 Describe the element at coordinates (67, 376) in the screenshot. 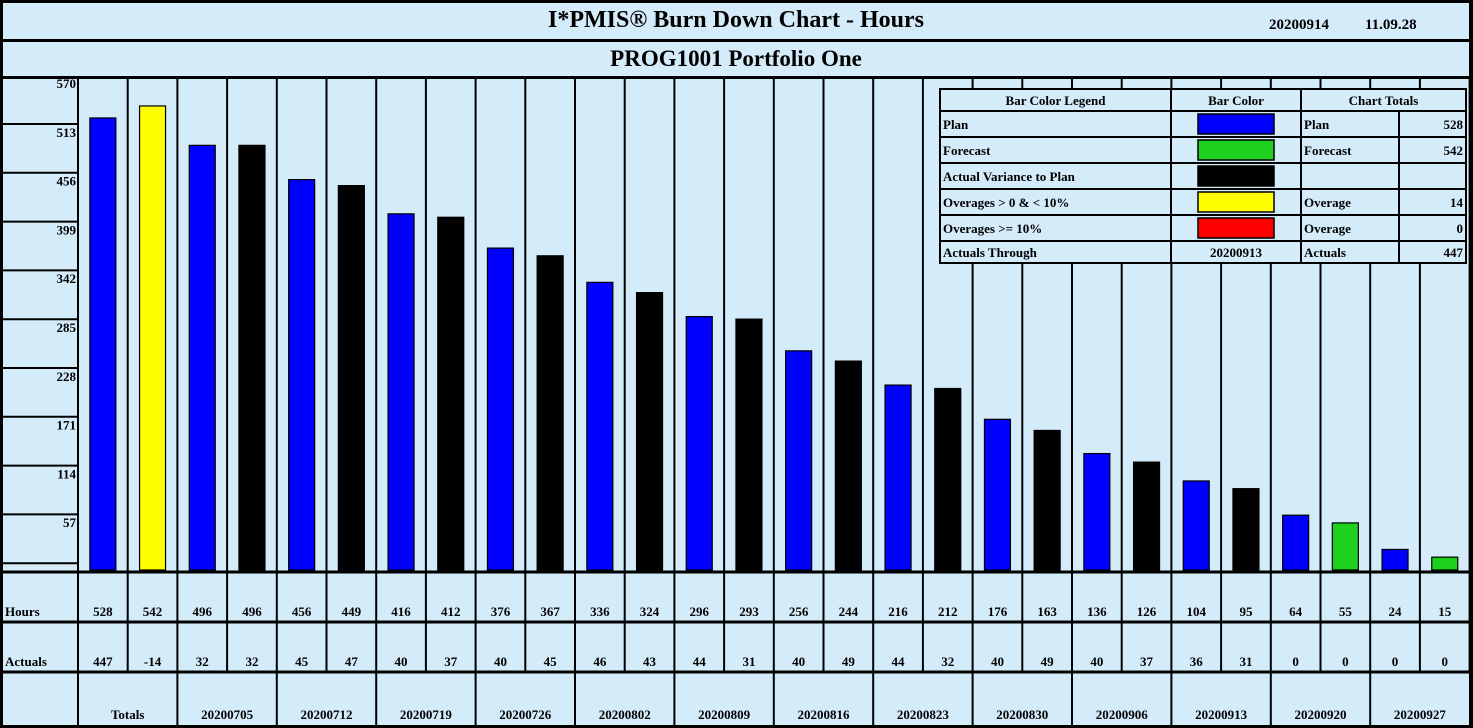

I see `y-tick-label: 228` at that location.